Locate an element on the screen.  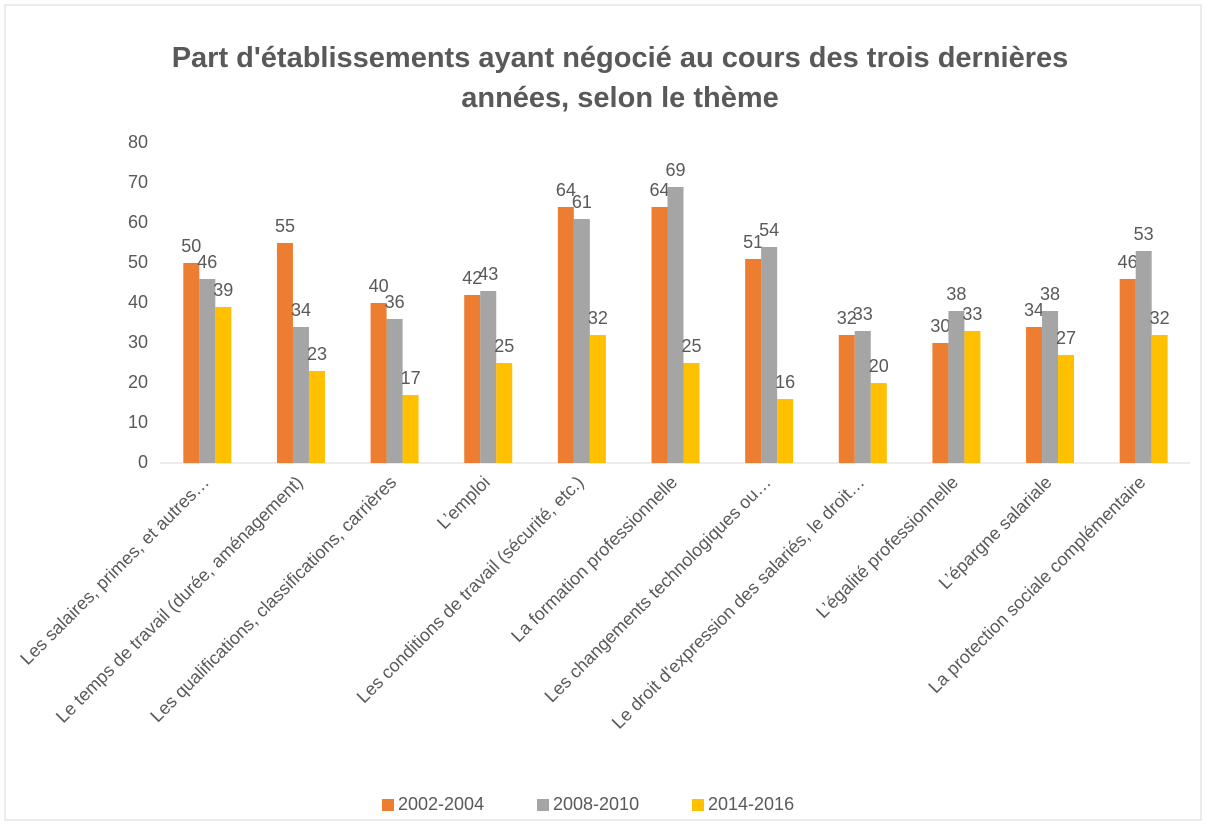
y-tick-label: 40 is located at coordinates (138, 302).